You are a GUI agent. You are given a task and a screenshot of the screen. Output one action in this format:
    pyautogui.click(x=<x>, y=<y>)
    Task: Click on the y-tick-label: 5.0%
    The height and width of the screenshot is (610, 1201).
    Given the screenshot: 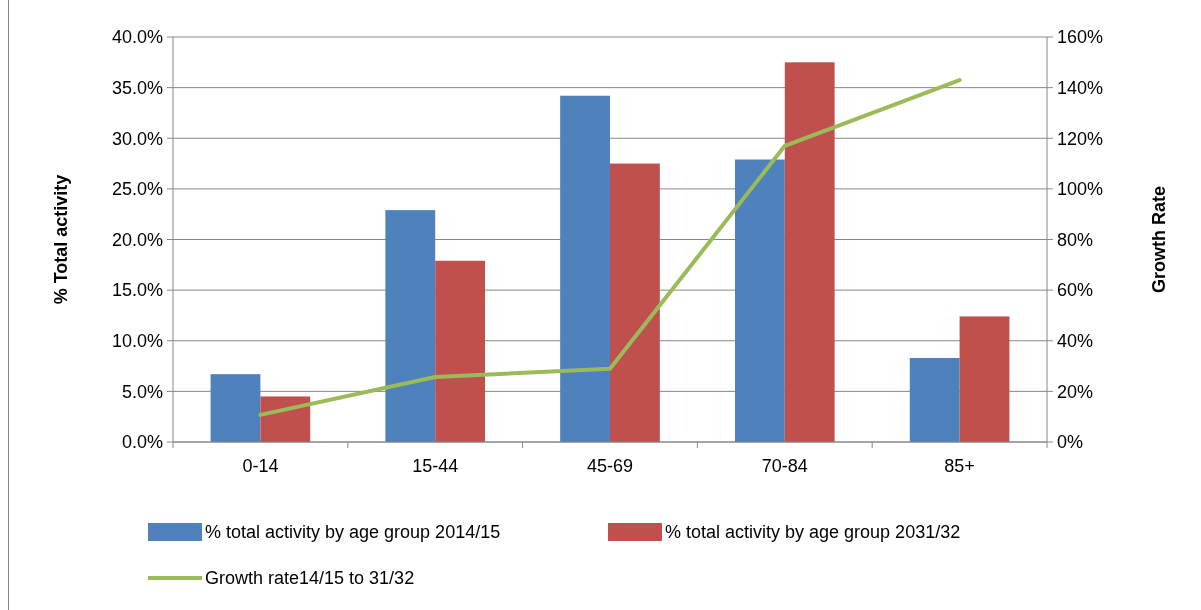 What is the action you would take?
    pyautogui.click(x=142, y=391)
    